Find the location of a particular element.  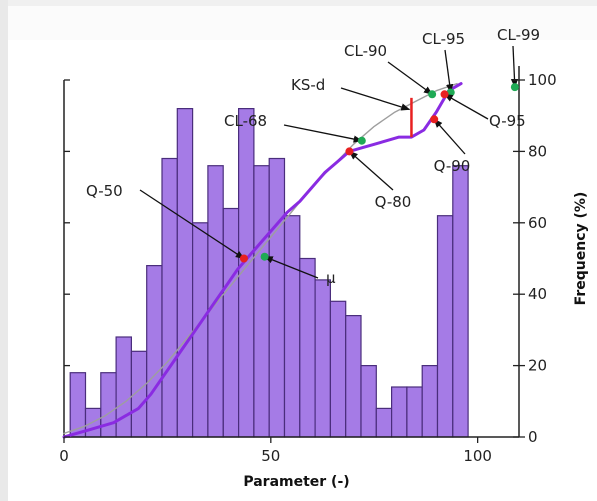

annotation-label: CL-68 is located at coordinates (245, 121).